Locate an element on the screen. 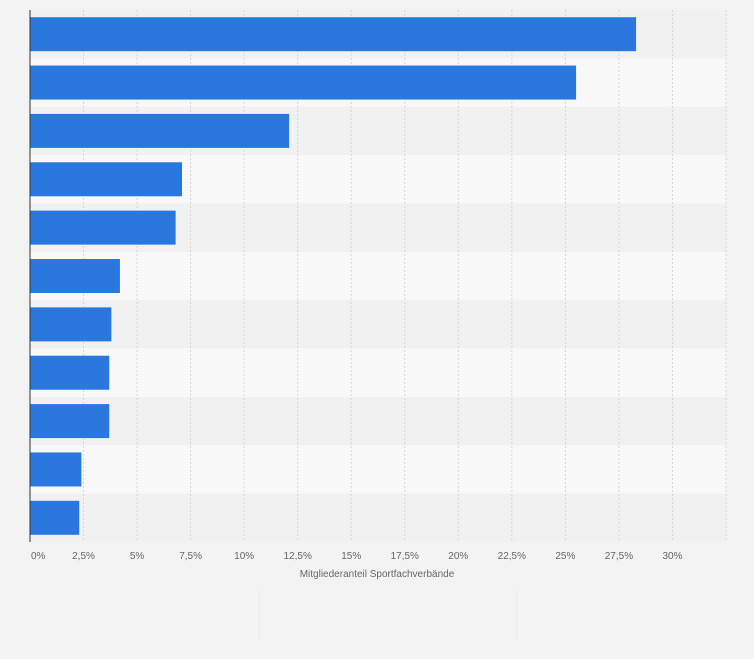 This screenshot has width=754, height=659. x-tick-label: 5% is located at coordinates (137, 556).